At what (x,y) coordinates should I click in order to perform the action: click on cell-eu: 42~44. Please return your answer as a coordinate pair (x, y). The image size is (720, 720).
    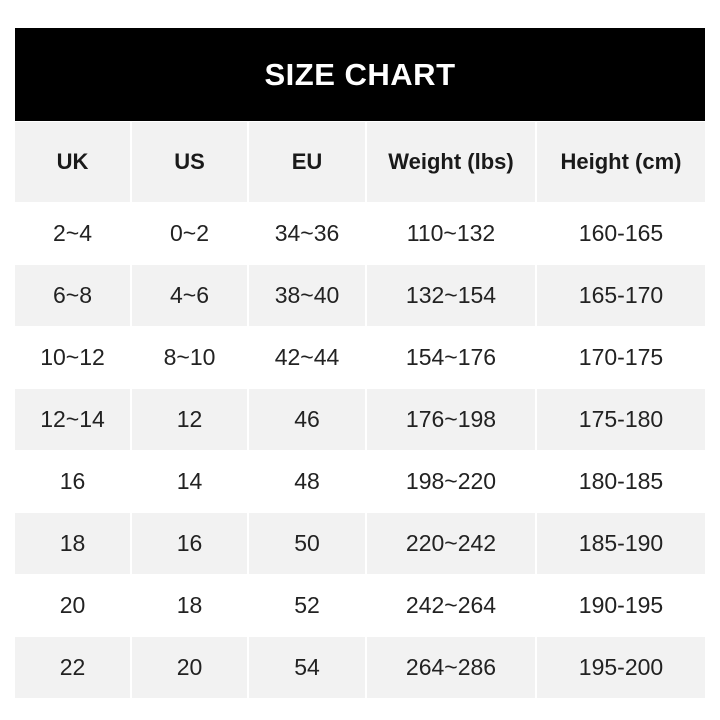
    Looking at the image, I should click on (307, 357).